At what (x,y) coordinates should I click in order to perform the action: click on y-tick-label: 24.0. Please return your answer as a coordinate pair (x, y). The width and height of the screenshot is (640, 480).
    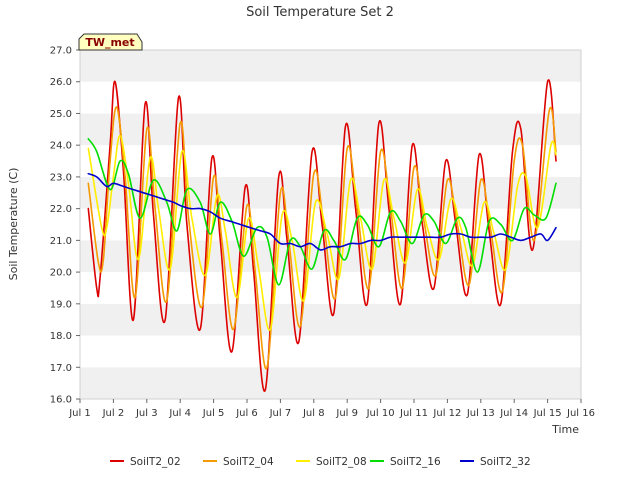
    Looking at the image, I should click on (61, 146).